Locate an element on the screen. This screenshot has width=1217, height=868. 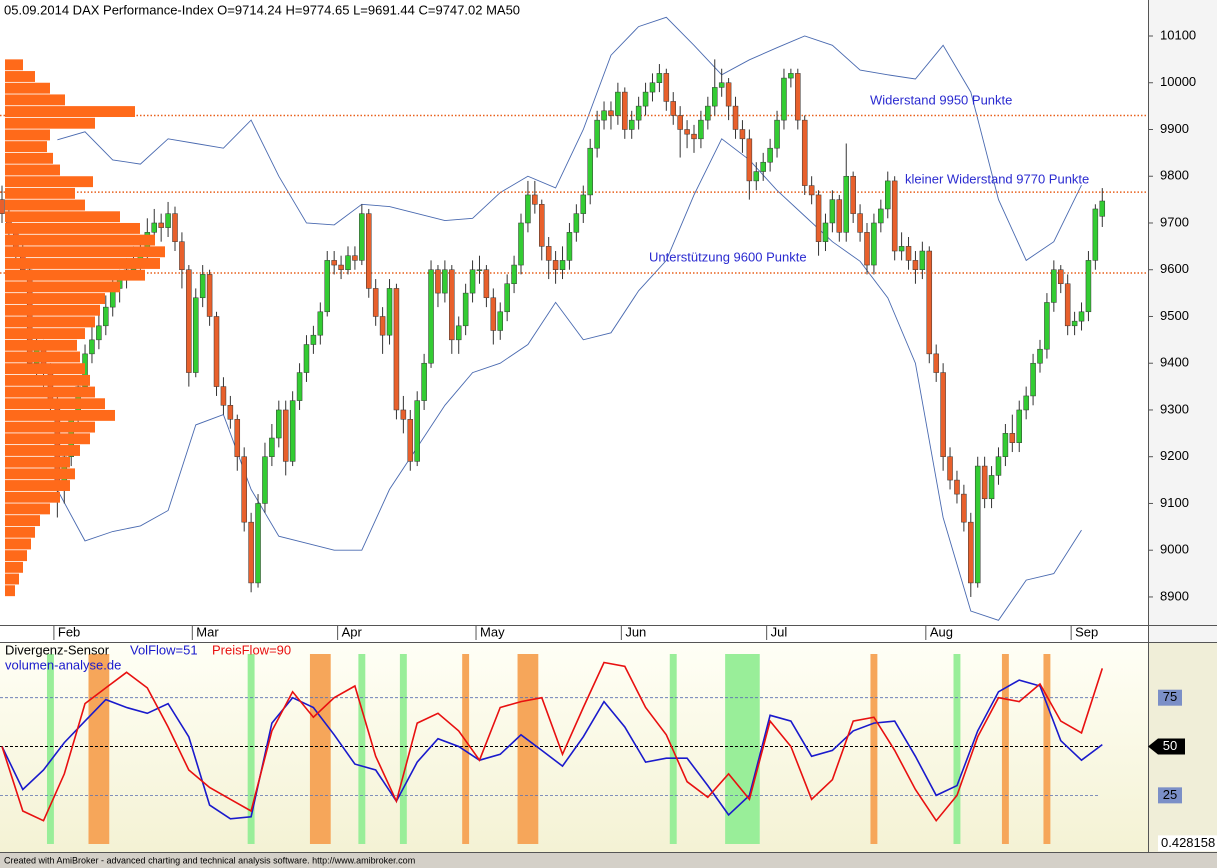
x-tick-label: May is located at coordinates (492, 631).